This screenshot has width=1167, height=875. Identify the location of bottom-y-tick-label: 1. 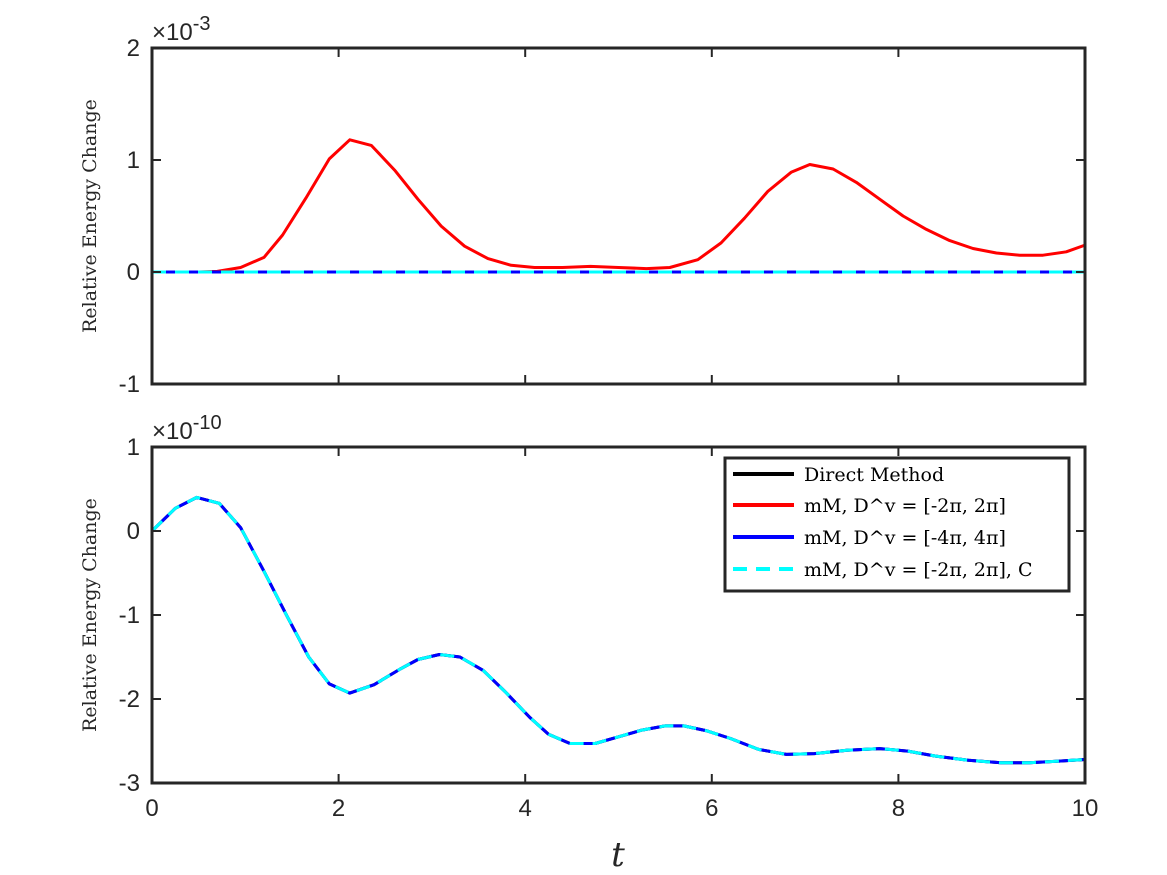
(133, 447).